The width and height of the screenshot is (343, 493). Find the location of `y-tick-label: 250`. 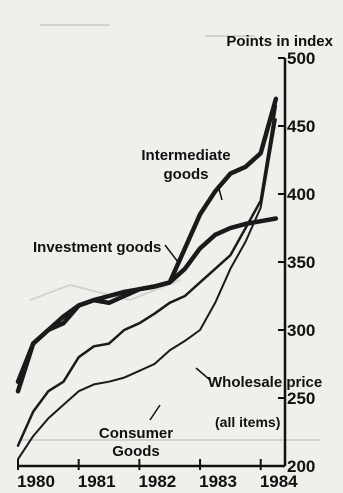

y-tick-label: 250 is located at coordinates (301, 398).